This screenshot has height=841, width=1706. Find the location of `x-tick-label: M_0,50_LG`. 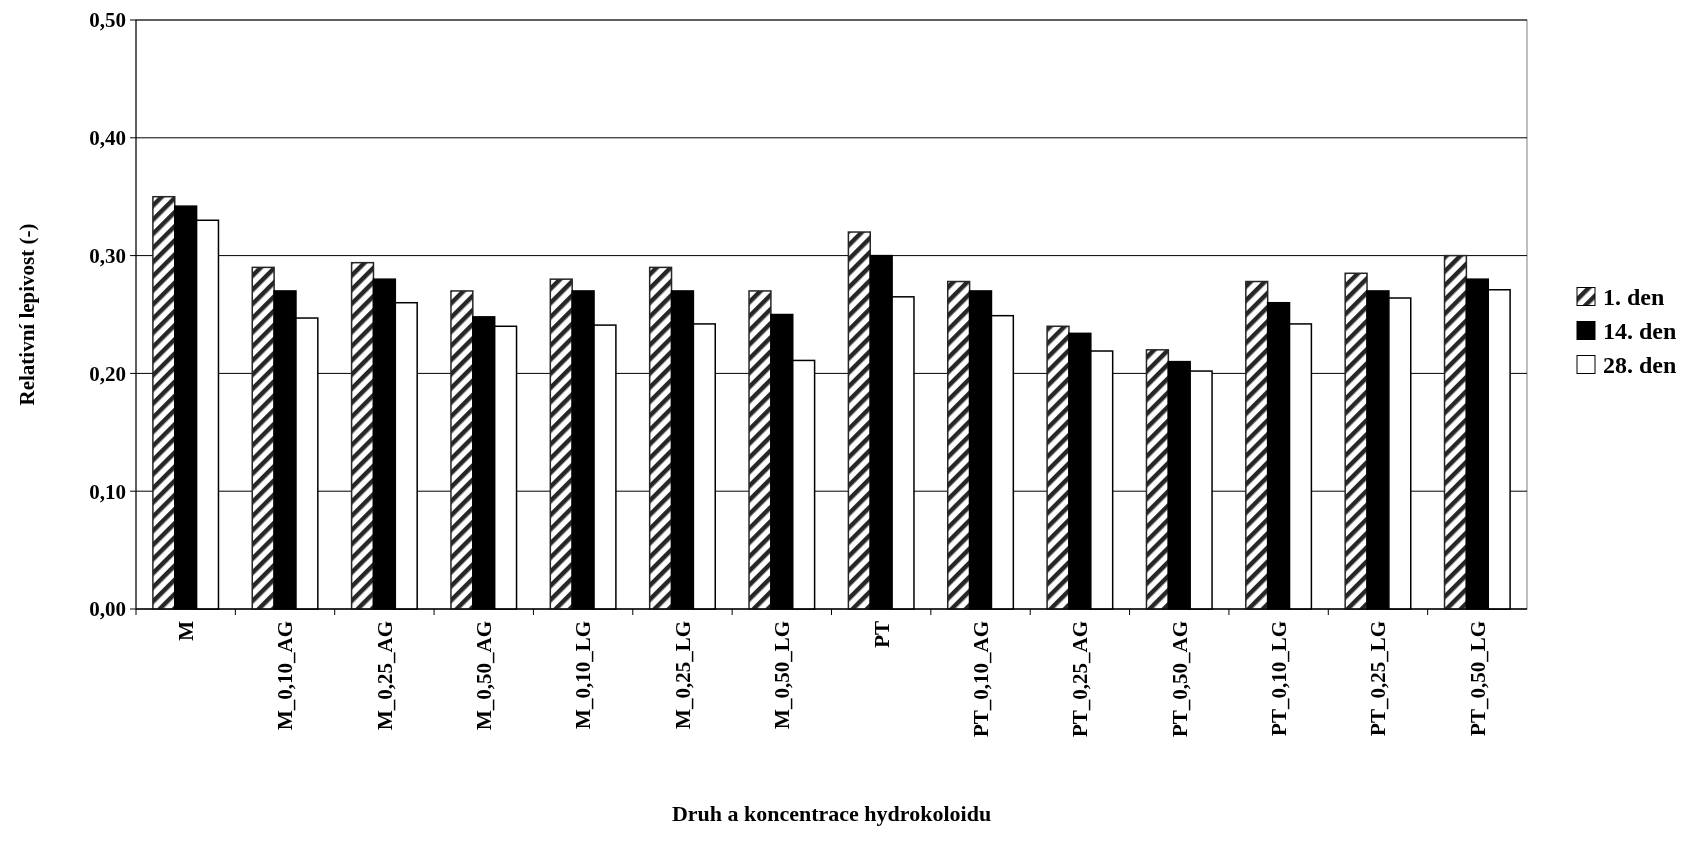

x-tick-label: M_0,50_LG is located at coordinates (782, 675).